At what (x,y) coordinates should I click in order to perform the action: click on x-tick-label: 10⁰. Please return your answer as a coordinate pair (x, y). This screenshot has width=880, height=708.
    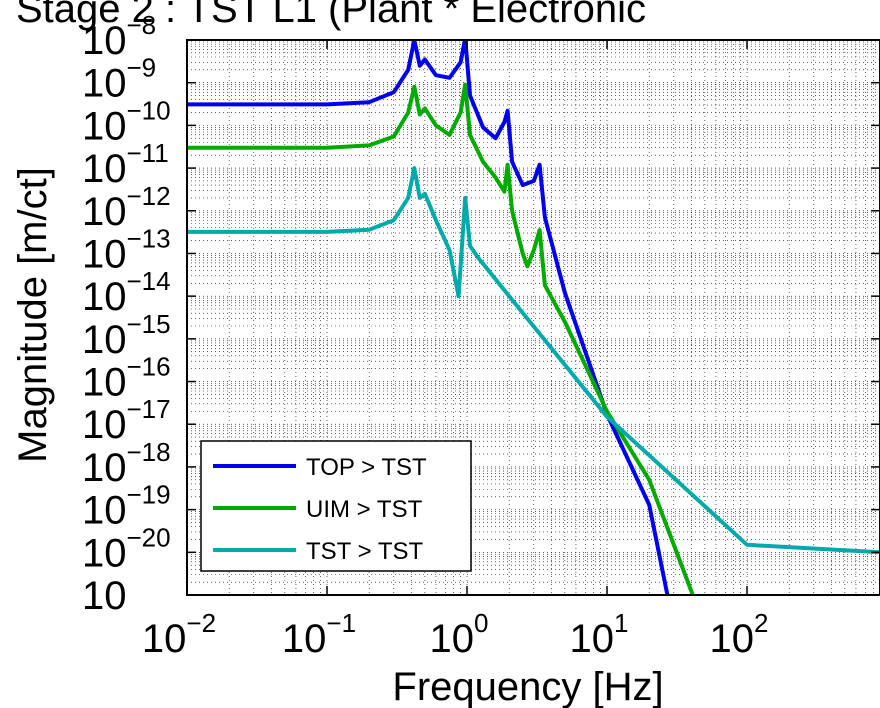
    Looking at the image, I should click on (459, 634).